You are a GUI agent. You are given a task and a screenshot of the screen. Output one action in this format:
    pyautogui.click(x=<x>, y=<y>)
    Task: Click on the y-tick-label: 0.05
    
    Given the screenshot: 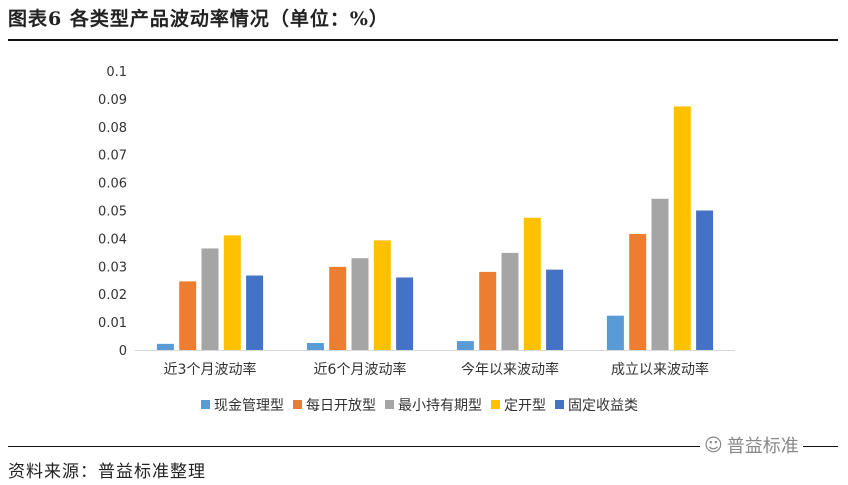 What is the action you would take?
    pyautogui.click(x=112, y=212)
    